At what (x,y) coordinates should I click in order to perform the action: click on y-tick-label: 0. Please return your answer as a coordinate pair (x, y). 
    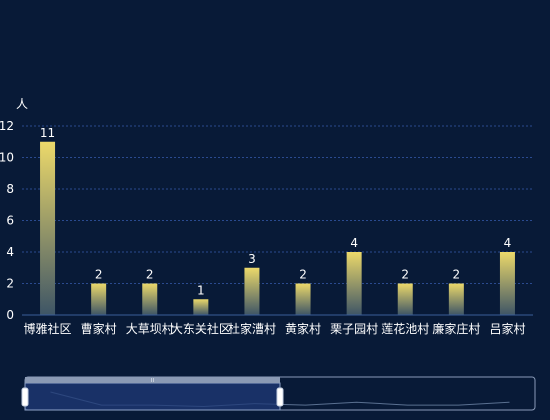
    Looking at the image, I should click on (10, 315).